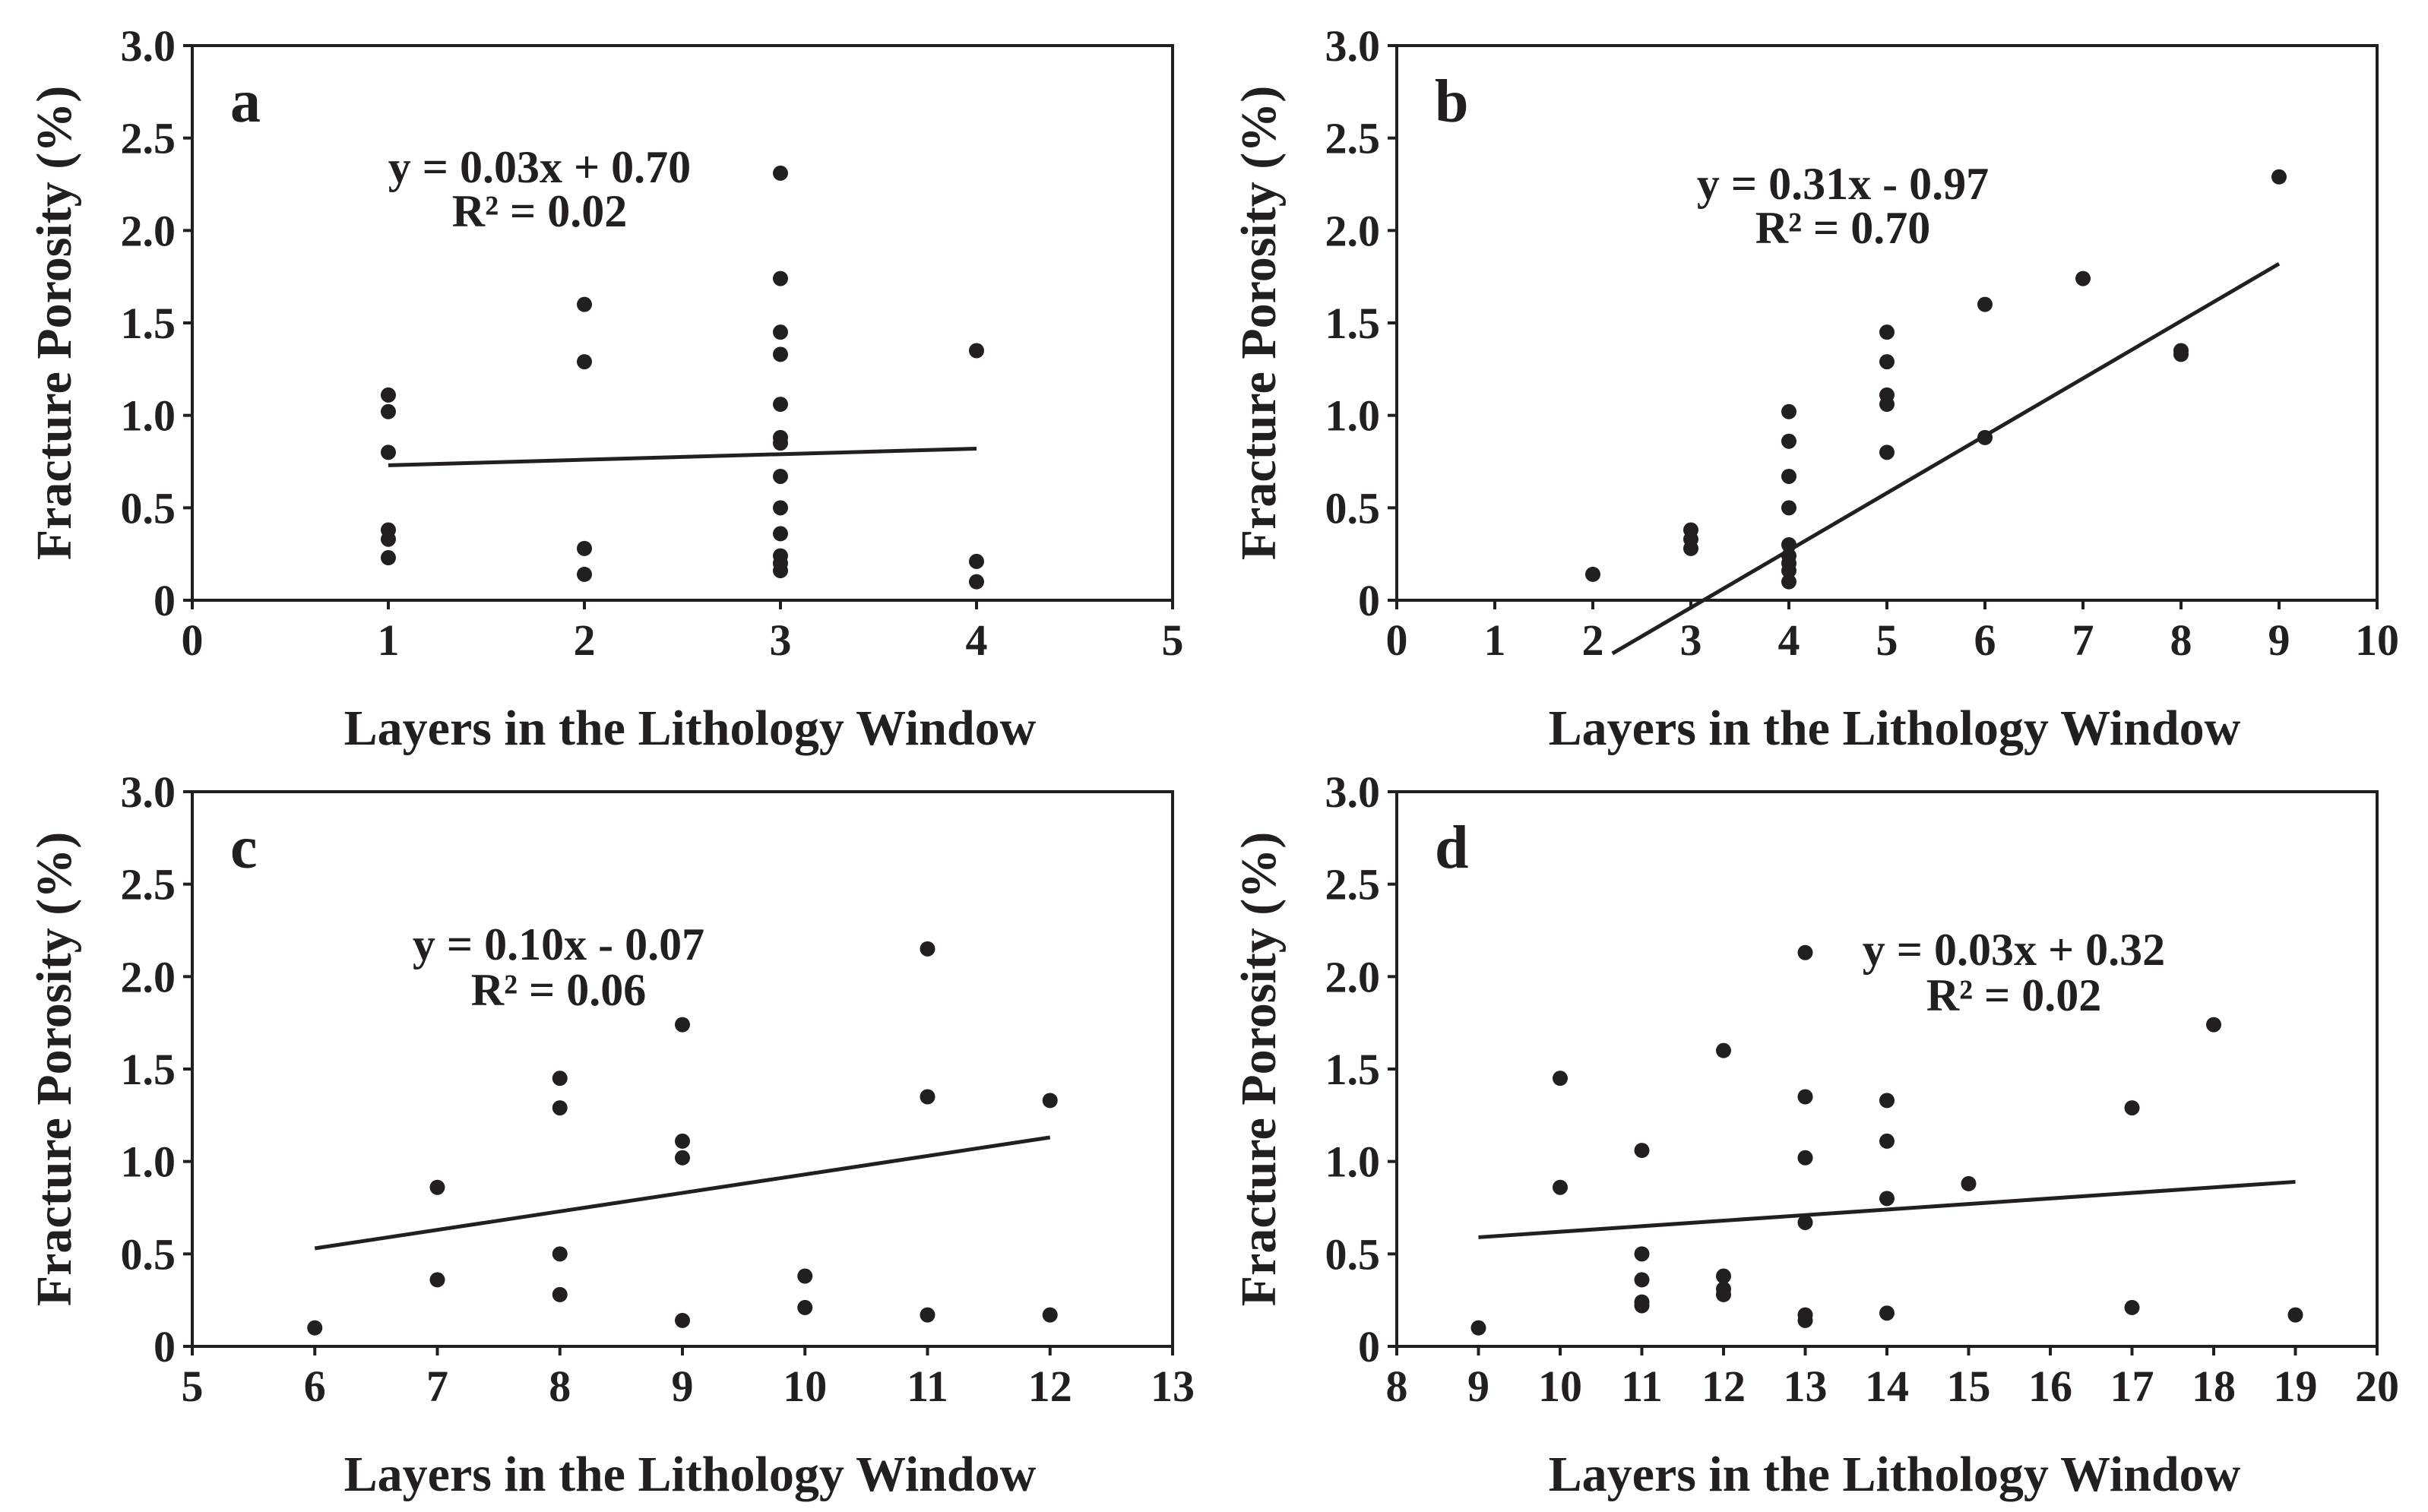 Image resolution: width=2428 pixels, height=1512 pixels. What do you see at coordinates (1452, 848) in the screenshot?
I see `panel-letter: d` at bounding box center [1452, 848].